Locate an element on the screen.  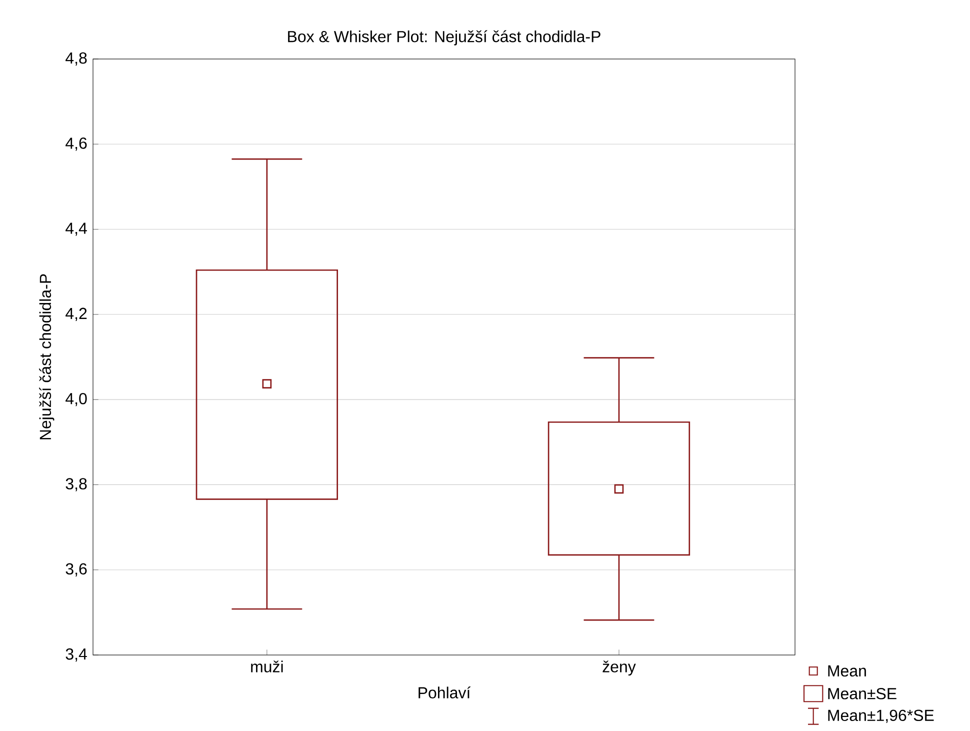
y-tick-label: 4,0 is located at coordinates (76, 399).